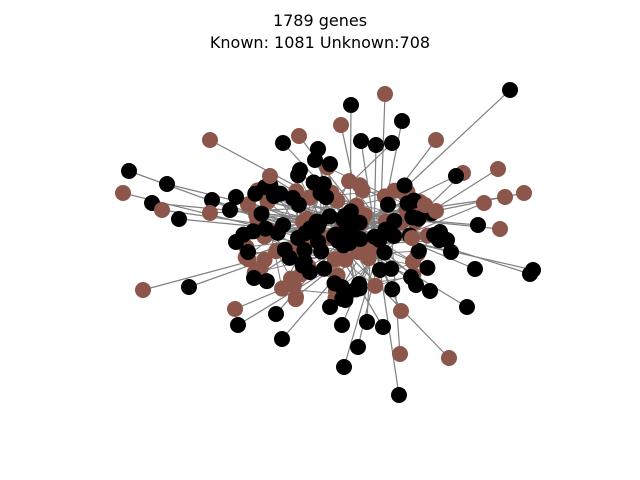 The height and width of the screenshot is (480, 640). I want to click on edge, so click(370, 187).